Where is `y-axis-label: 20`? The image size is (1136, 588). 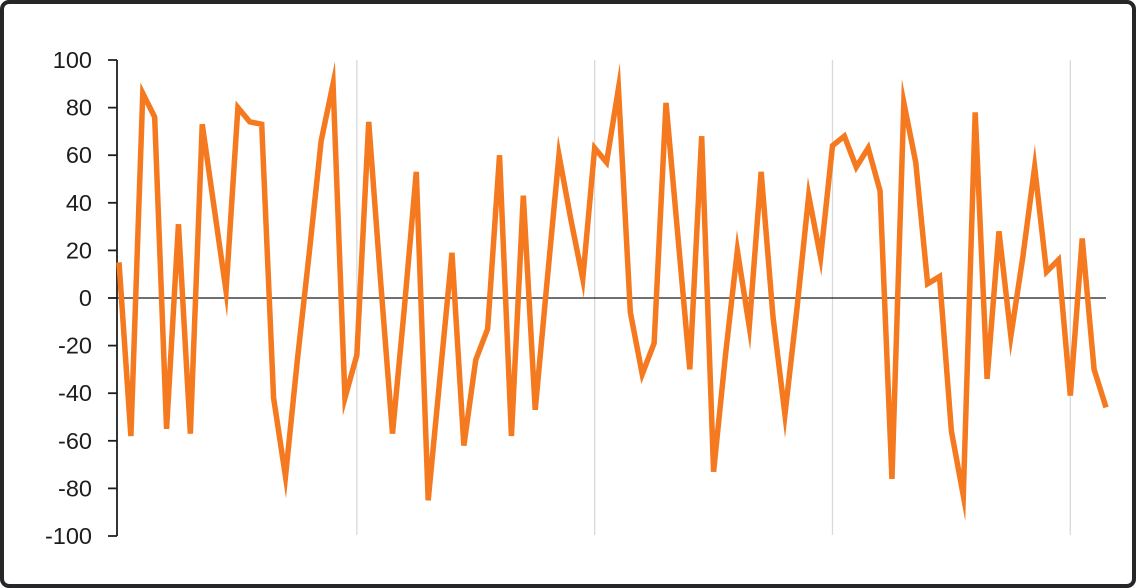
y-axis-label: 20 is located at coordinates (79, 250).